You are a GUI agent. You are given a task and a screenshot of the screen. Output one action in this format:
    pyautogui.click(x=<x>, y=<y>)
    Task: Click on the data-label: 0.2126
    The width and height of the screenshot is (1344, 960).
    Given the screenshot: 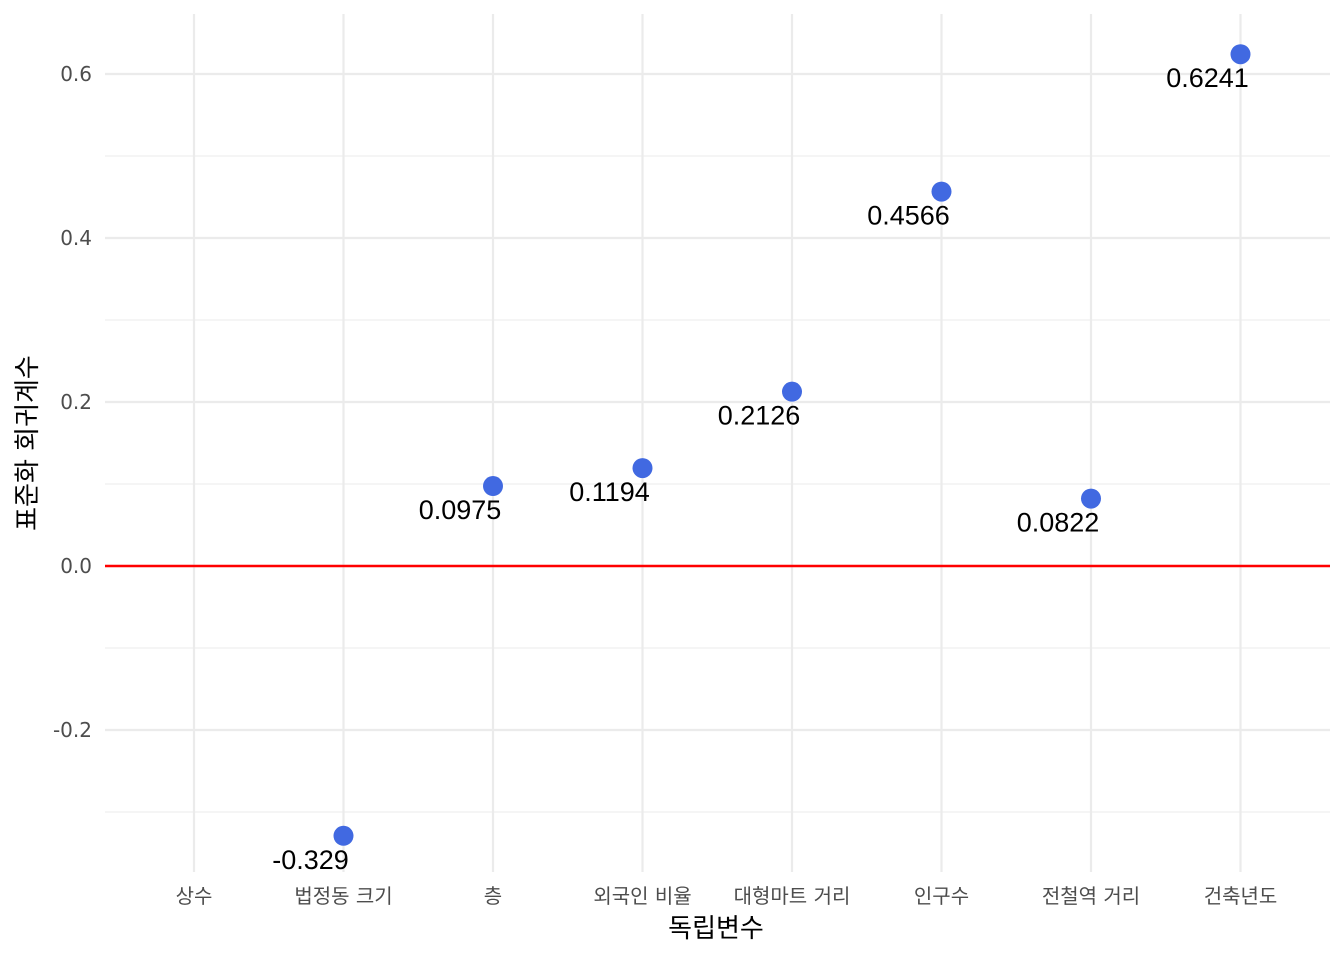 What is the action you would take?
    pyautogui.click(x=759, y=416)
    